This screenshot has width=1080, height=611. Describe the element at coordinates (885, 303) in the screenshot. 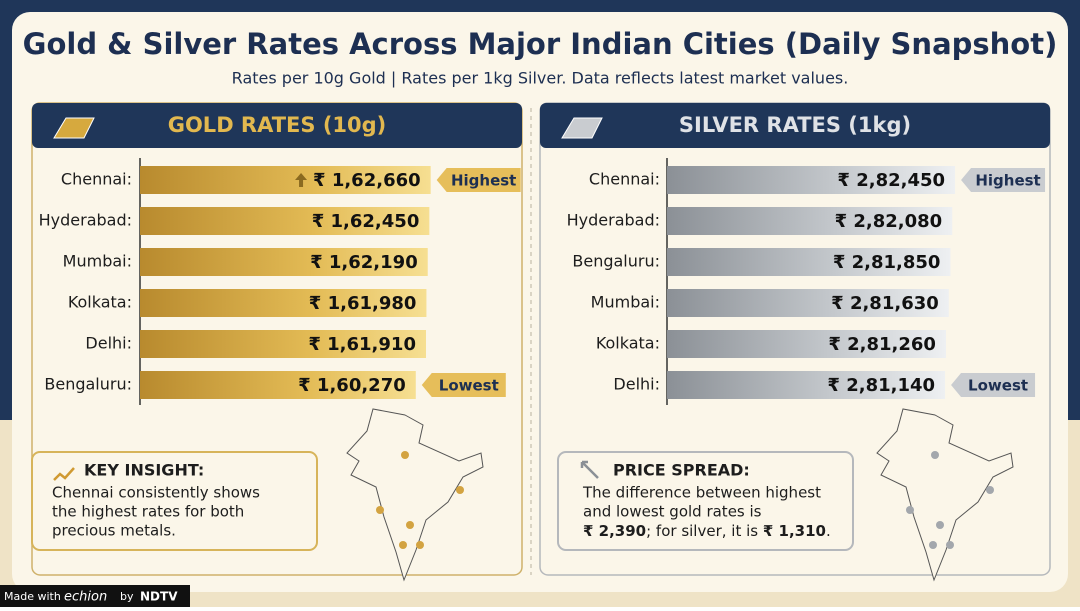

I see `value-label: ₹ 2,81,630` at that location.